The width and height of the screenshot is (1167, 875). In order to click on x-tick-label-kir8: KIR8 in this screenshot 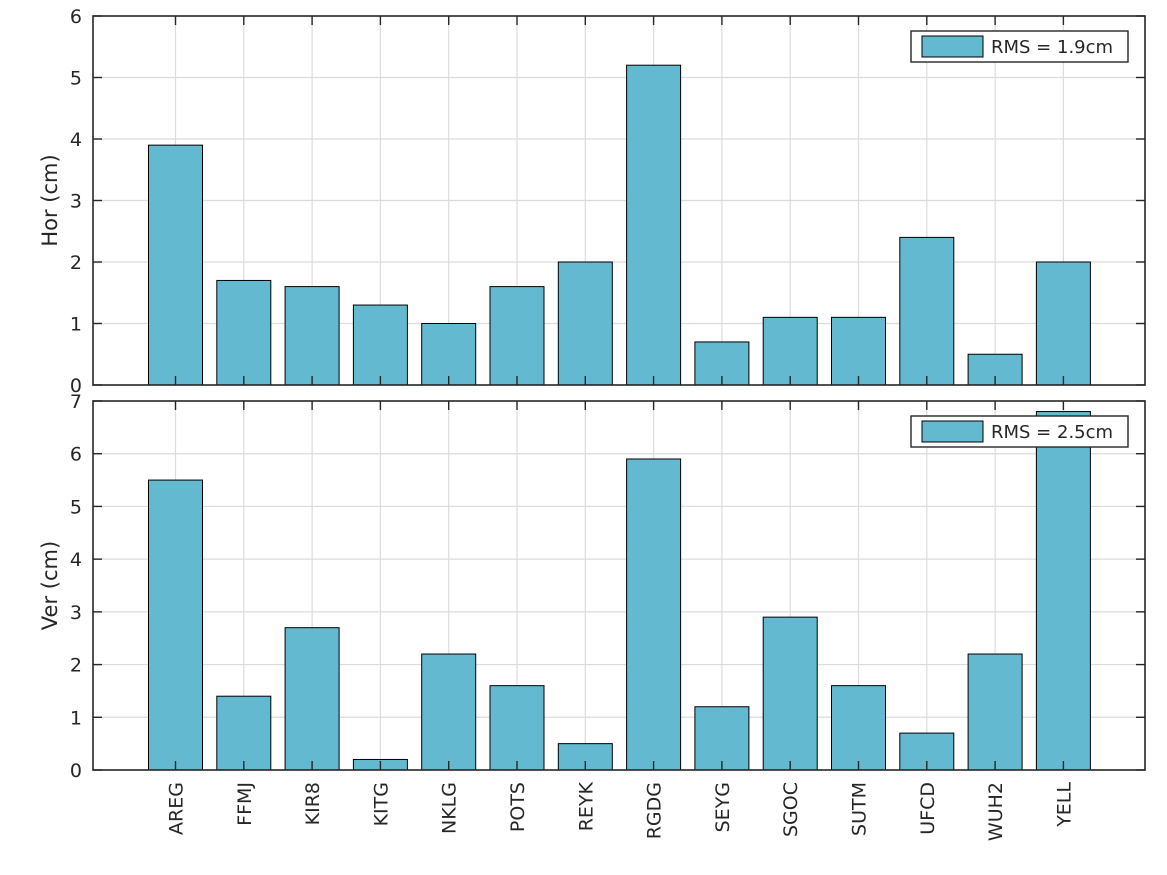, I will do `click(313, 803)`.